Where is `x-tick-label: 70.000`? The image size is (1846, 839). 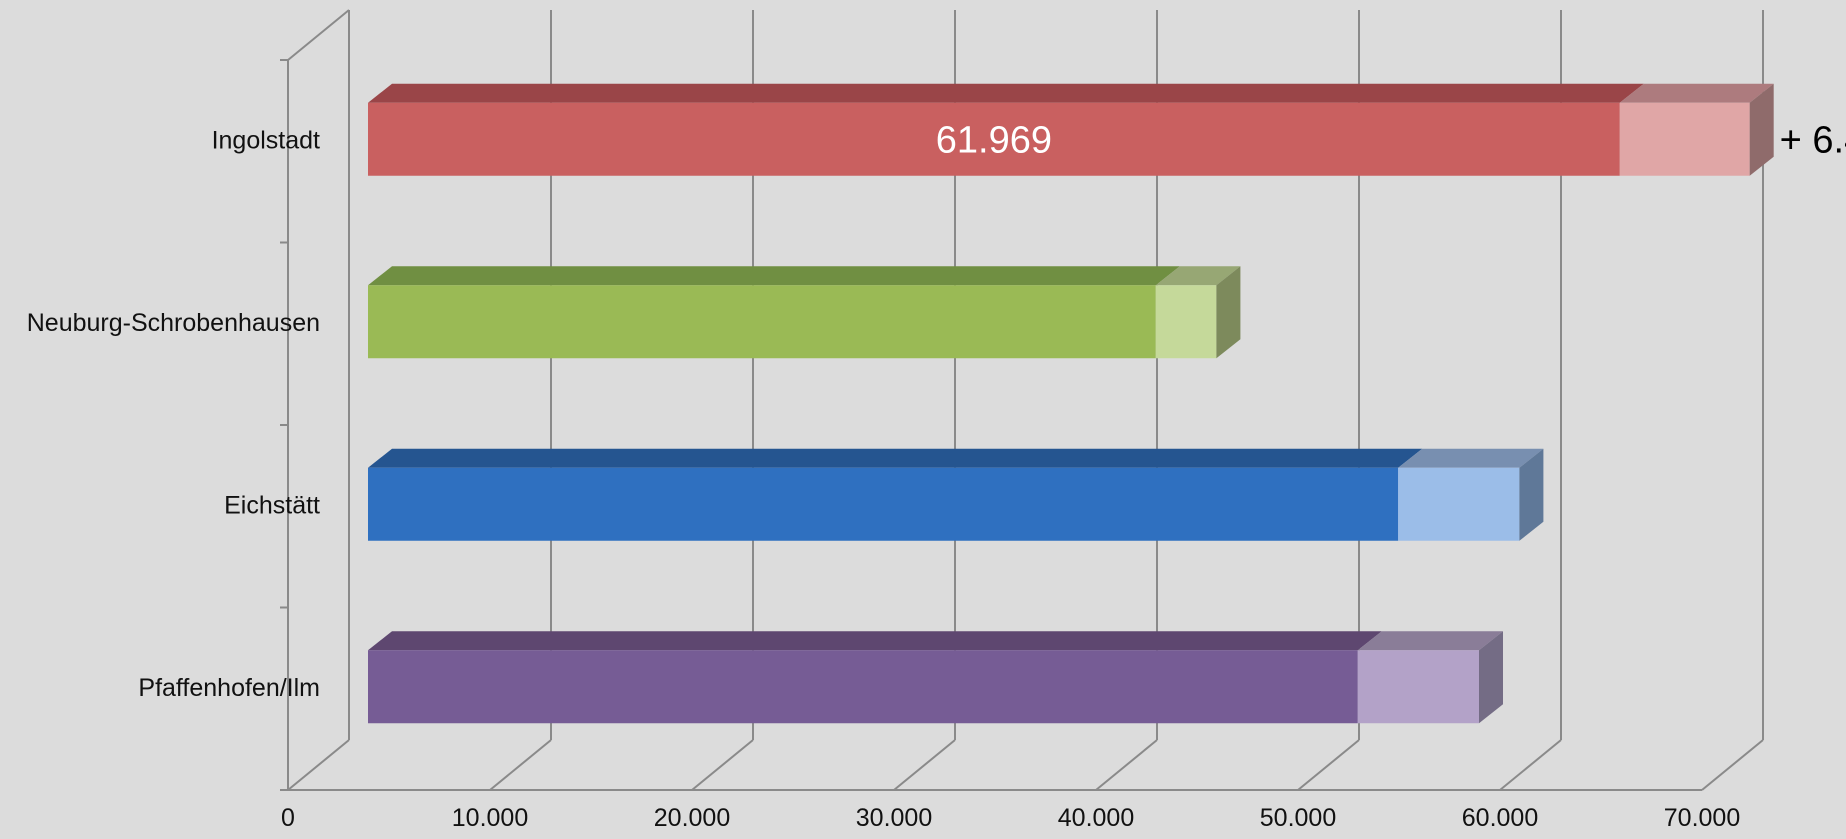
x-tick-label: 70.000 is located at coordinates (1702, 818).